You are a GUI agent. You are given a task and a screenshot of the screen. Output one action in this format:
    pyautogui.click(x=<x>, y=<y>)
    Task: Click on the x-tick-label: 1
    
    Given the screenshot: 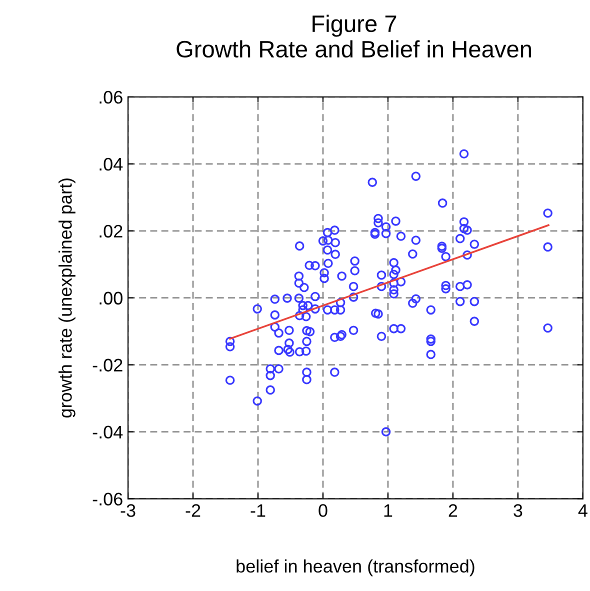 What is the action you would take?
    pyautogui.click(x=388, y=510)
    